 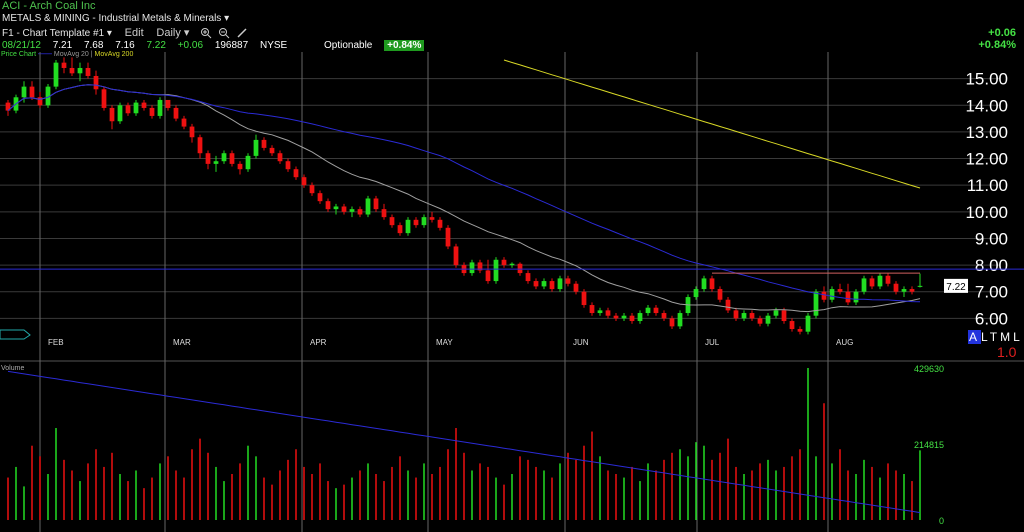 I want to click on volume-tick-label: 0, so click(x=941, y=521).